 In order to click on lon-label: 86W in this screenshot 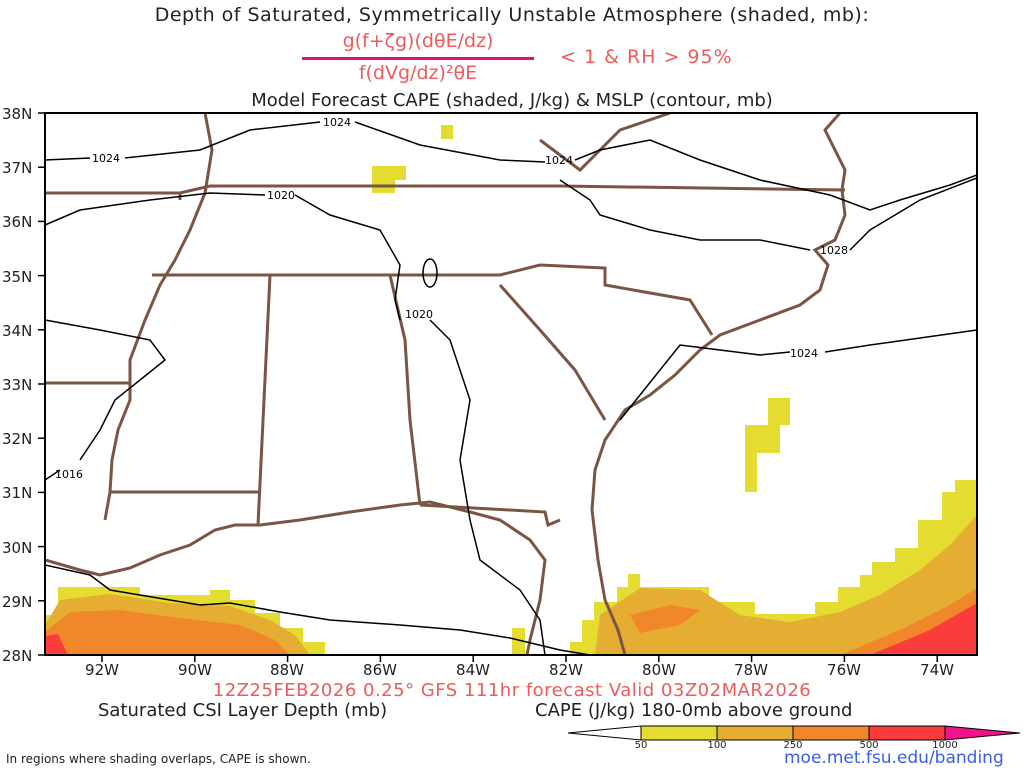, I will do `click(380, 670)`.